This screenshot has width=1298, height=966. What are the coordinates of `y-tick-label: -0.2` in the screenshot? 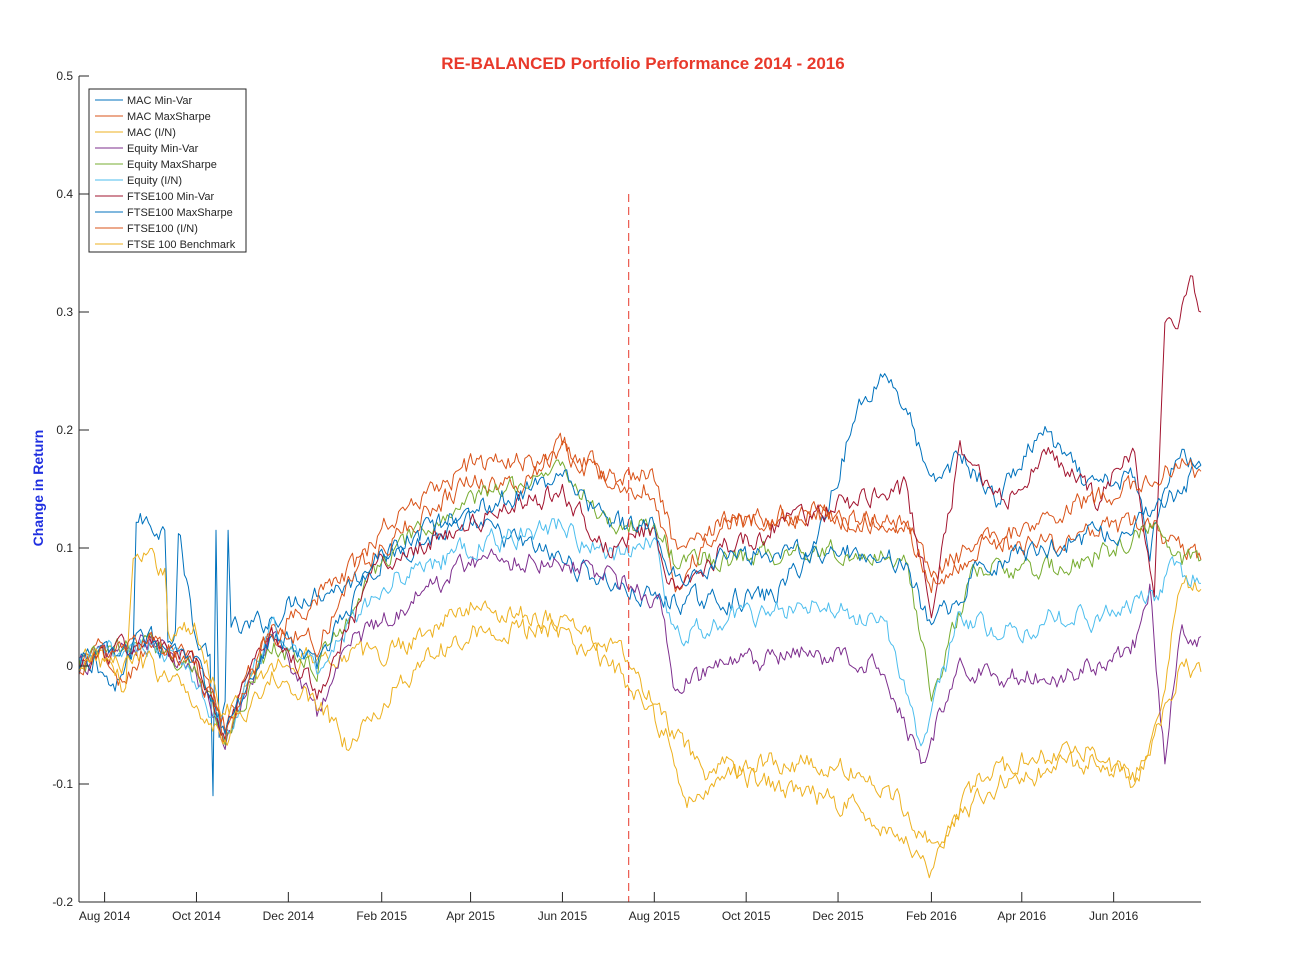 It's located at (62, 902).